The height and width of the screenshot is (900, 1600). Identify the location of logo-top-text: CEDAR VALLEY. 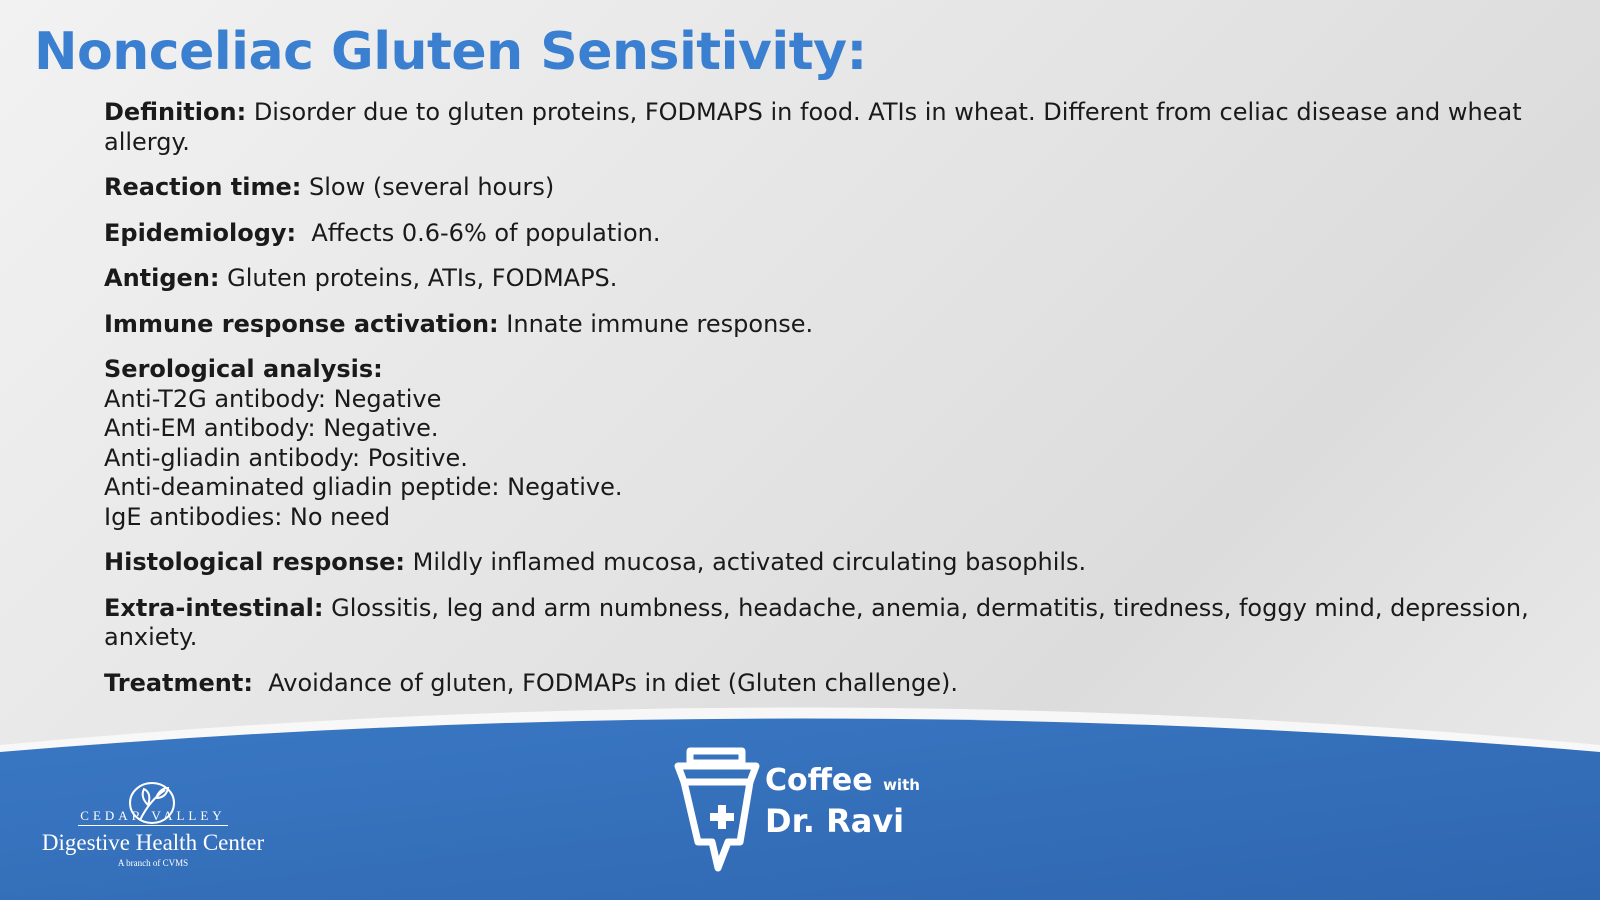
(153, 817).